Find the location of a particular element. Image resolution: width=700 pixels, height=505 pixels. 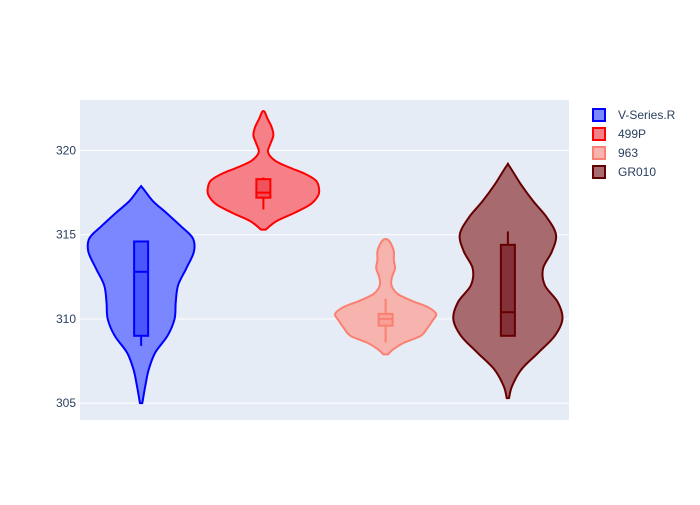

y-tick-label: 320 is located at coordinates (66, 151).